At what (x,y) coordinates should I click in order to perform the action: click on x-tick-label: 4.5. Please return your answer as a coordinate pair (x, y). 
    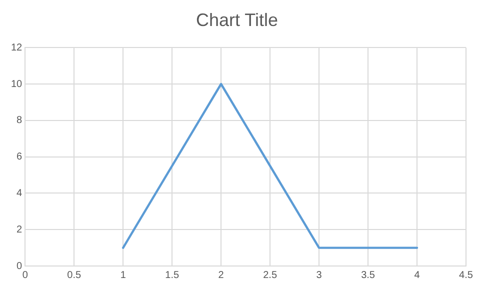
    Looking at the image, I should click on (466, 275).